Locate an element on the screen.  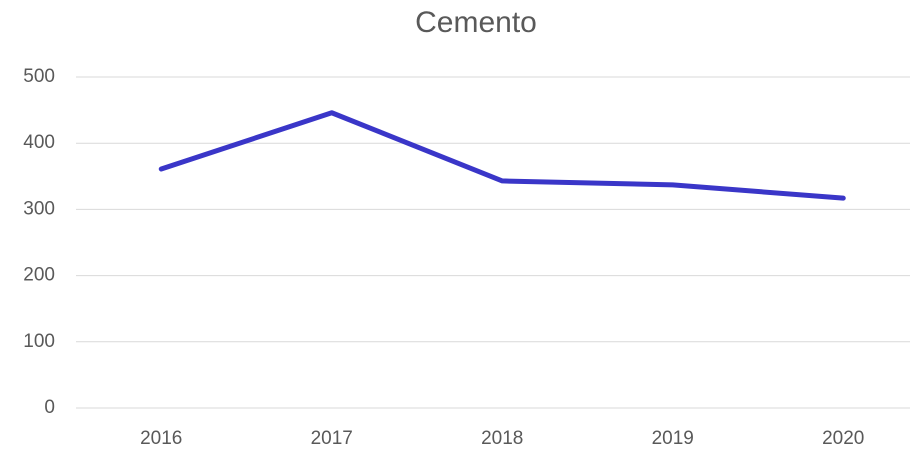
y-tick-label: 200 is located at coordinates (39, 275).